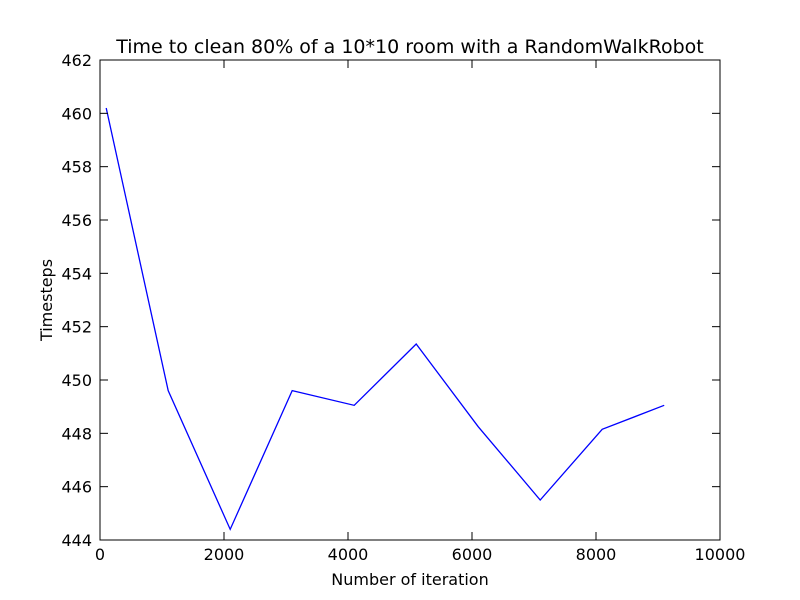 The image size is (800, 600). Describe the element at coordinates (76, 540) in the screenshot. I see `y-tick-label: 444` at that location.